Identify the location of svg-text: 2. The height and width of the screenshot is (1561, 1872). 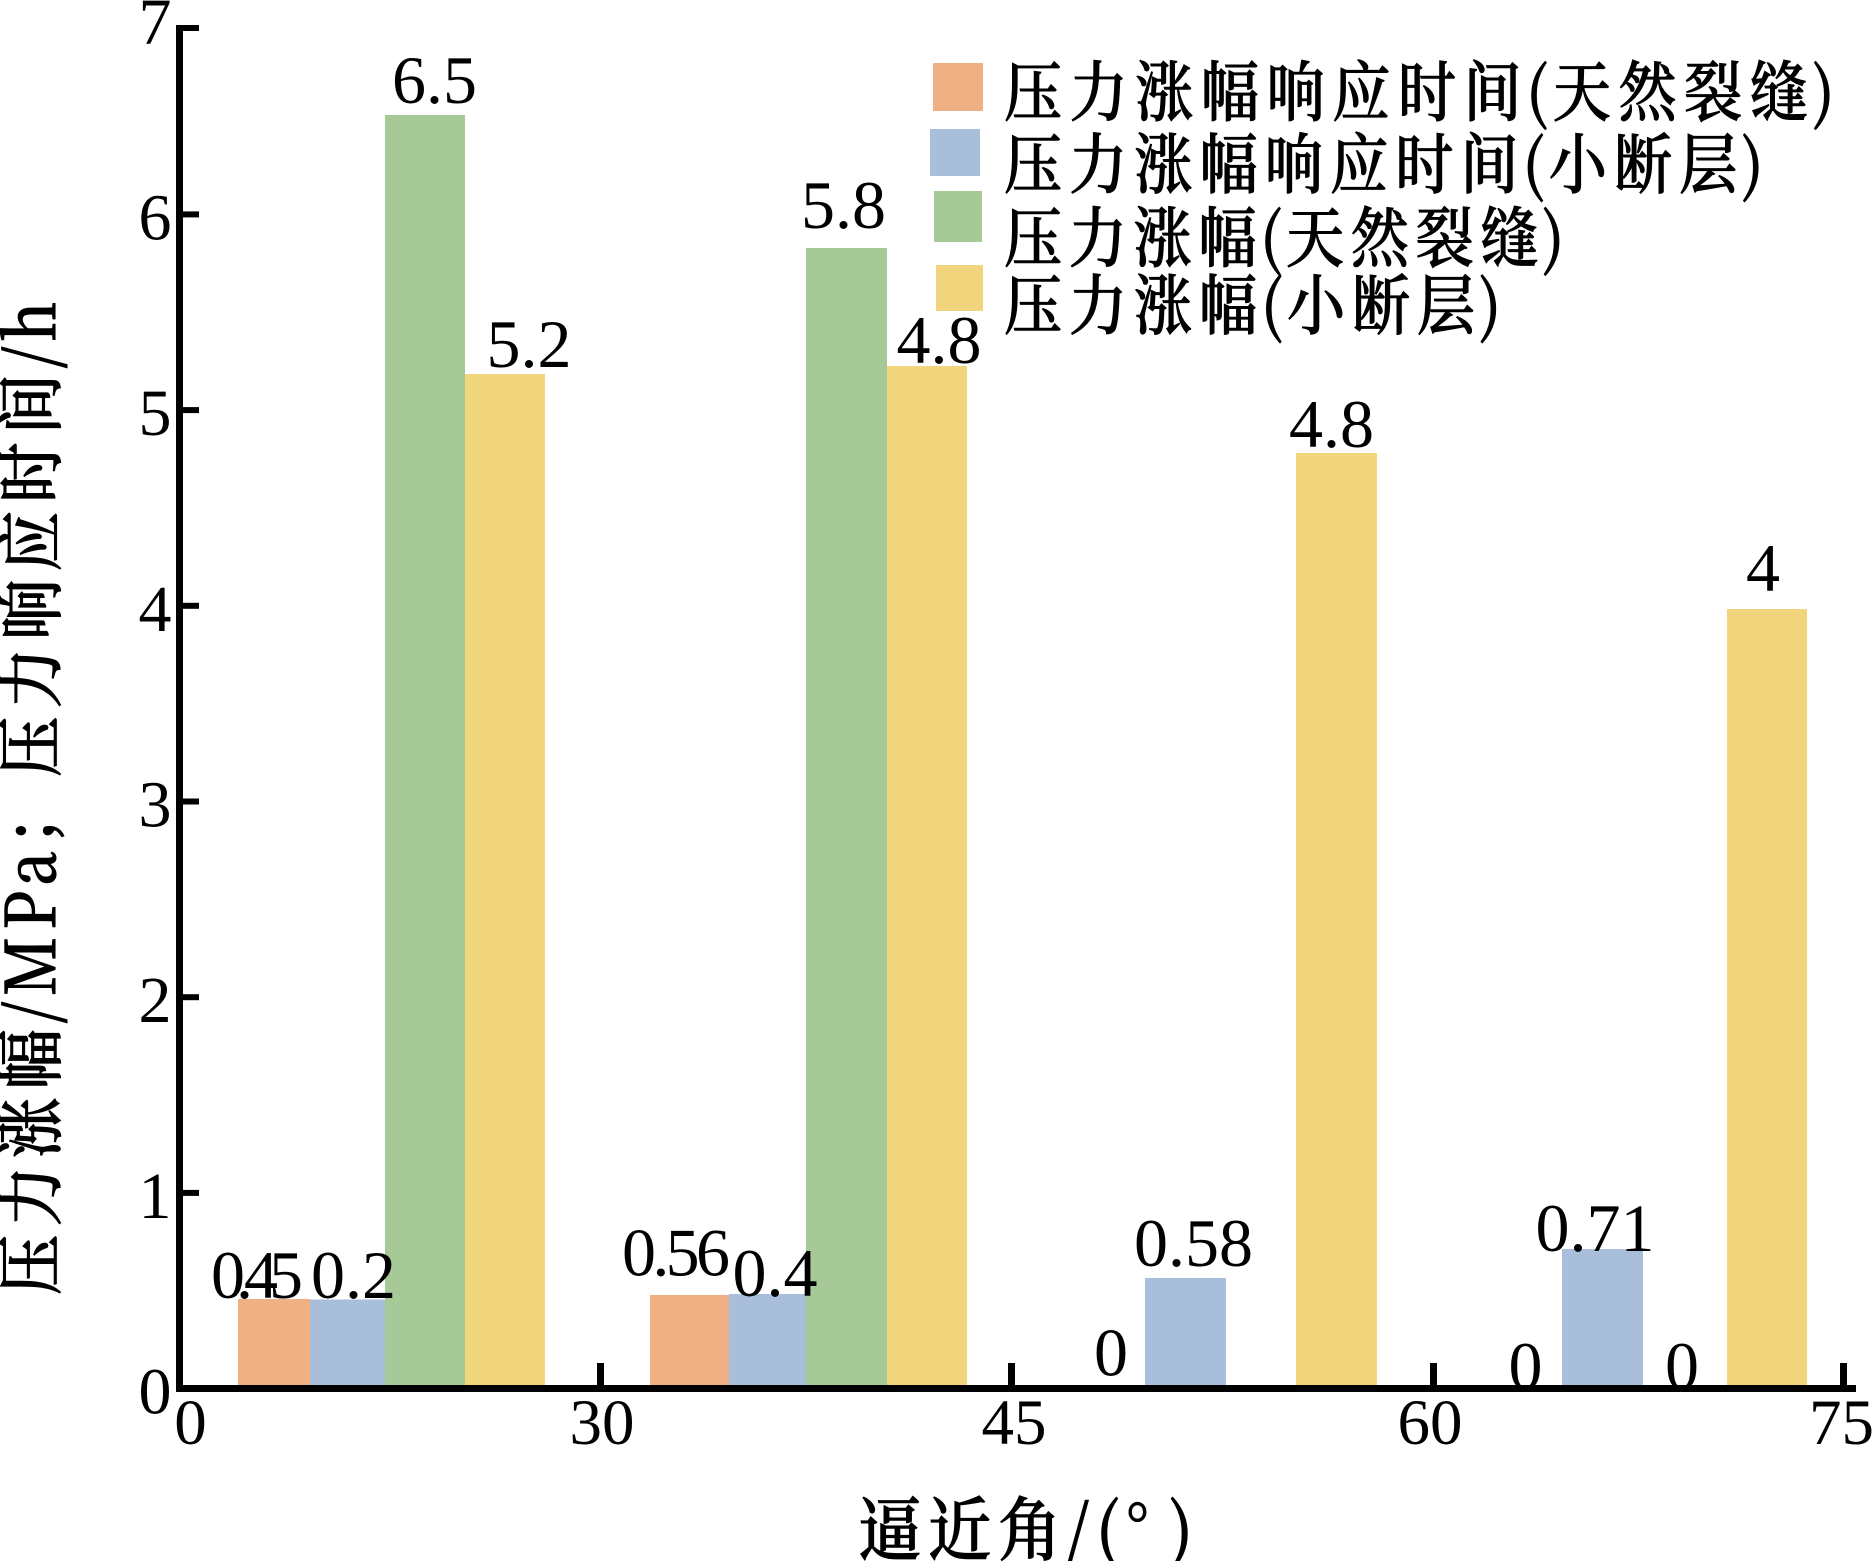
(155, 1000).